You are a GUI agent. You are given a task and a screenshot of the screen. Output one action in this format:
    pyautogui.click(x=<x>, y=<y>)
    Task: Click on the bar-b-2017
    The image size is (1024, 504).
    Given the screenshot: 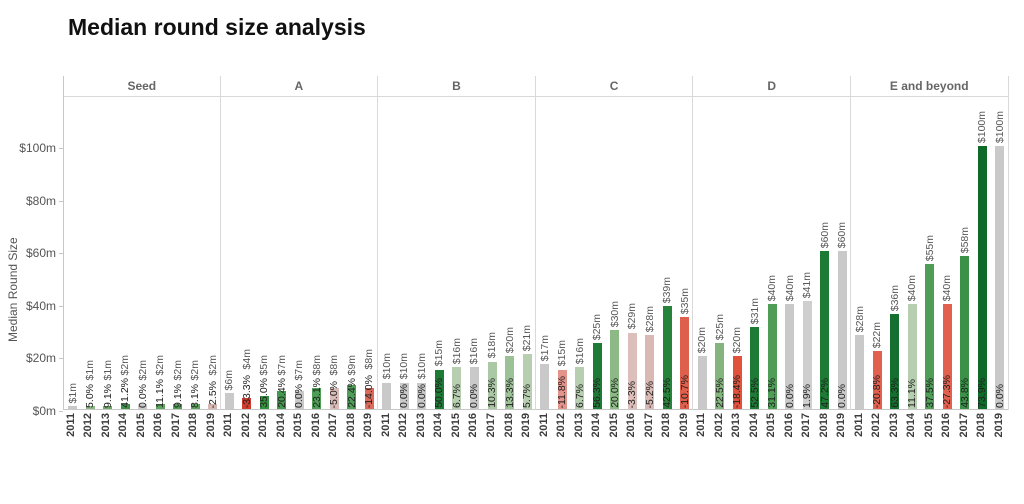 What is the action you would take?
    pyautogui.click(x=492, y=385)
    